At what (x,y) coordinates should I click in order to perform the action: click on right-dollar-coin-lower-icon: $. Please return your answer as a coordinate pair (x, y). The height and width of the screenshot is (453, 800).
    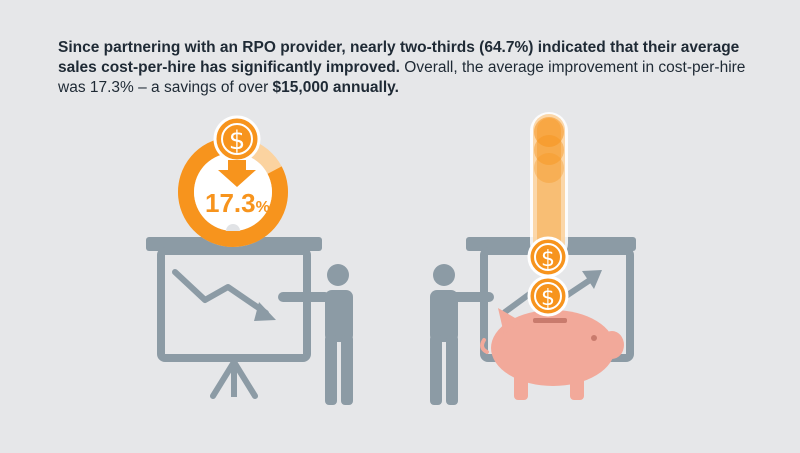
    Looking at the image, I should click on (548, 296).